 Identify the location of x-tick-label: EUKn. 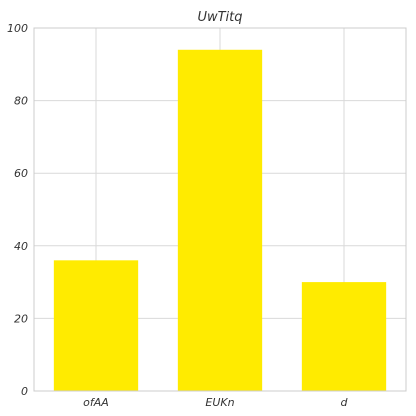
(219, 402).